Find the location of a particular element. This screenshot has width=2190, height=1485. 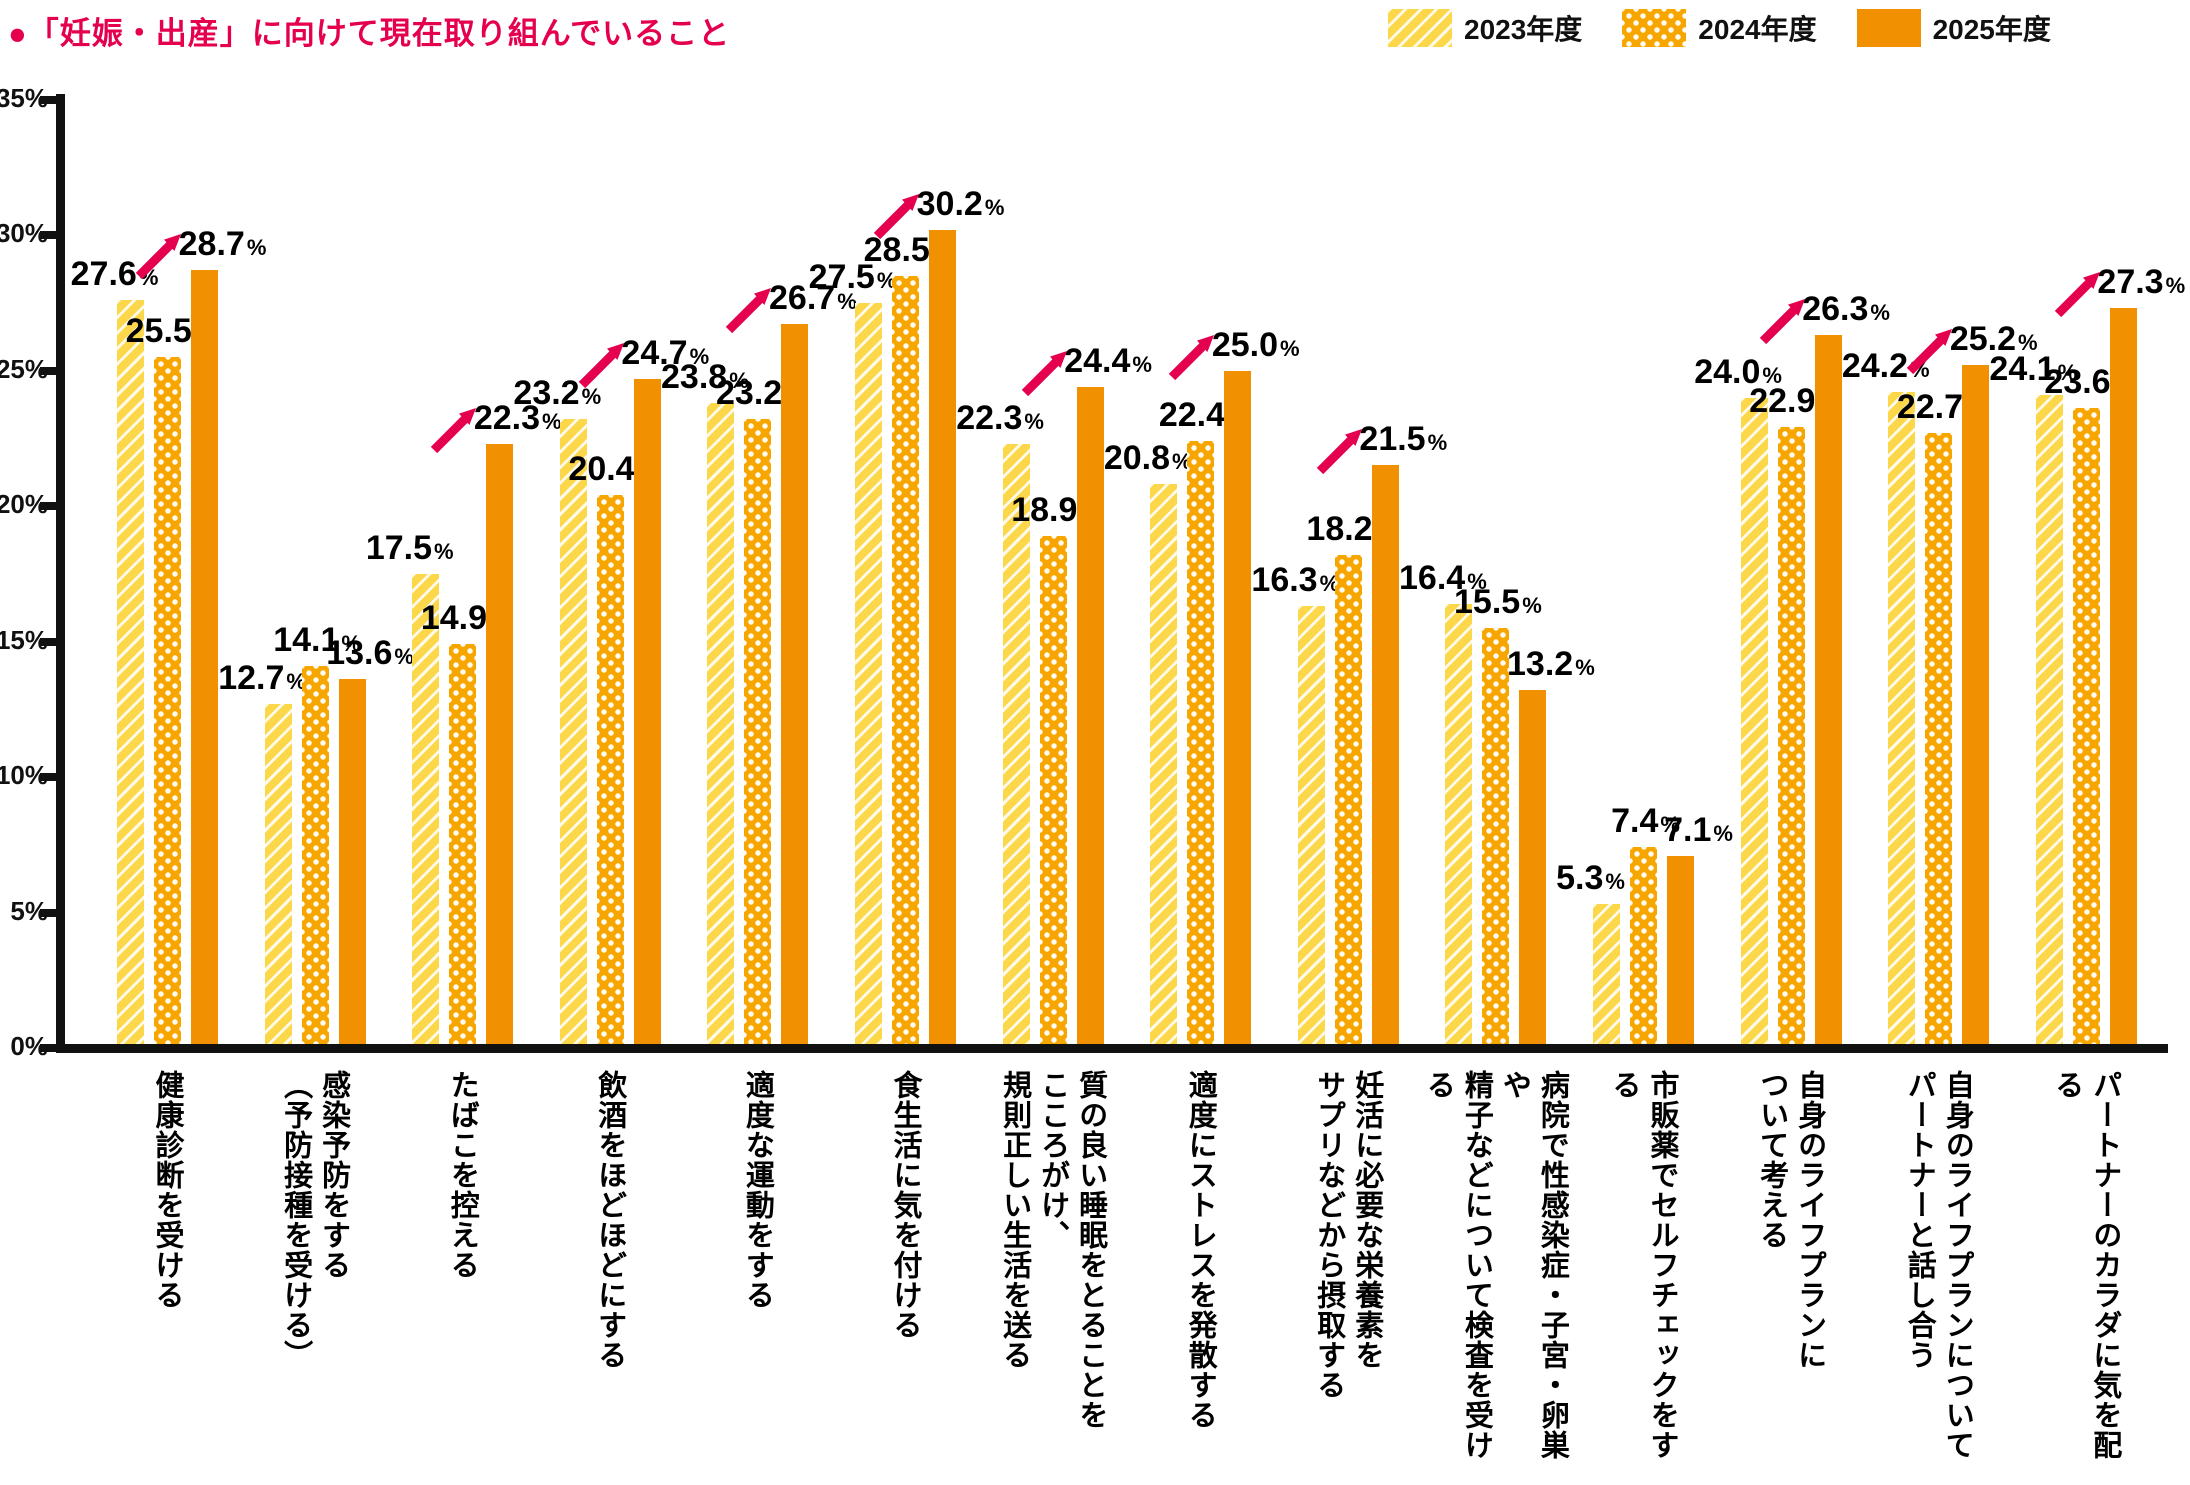

value-label-2025年度-2: 13.6% is located at coordinates (370, 653).